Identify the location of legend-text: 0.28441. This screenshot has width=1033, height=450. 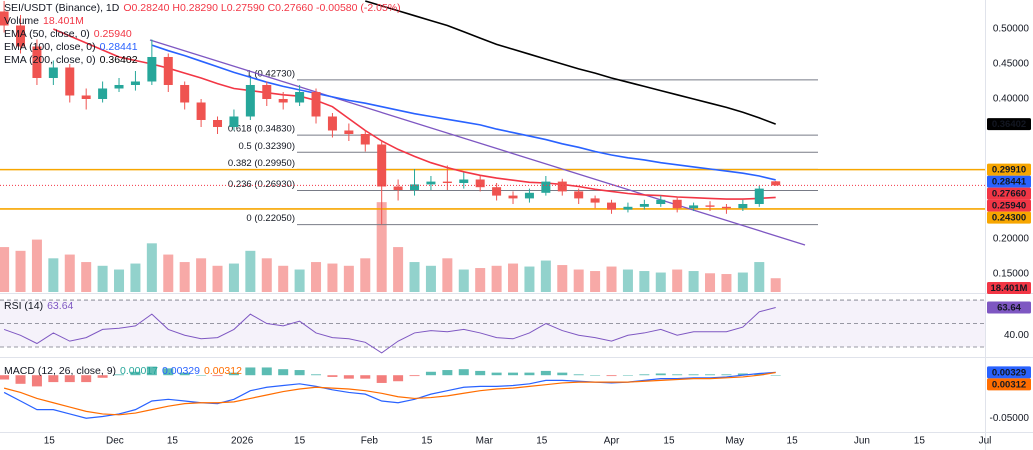
(119, 47).